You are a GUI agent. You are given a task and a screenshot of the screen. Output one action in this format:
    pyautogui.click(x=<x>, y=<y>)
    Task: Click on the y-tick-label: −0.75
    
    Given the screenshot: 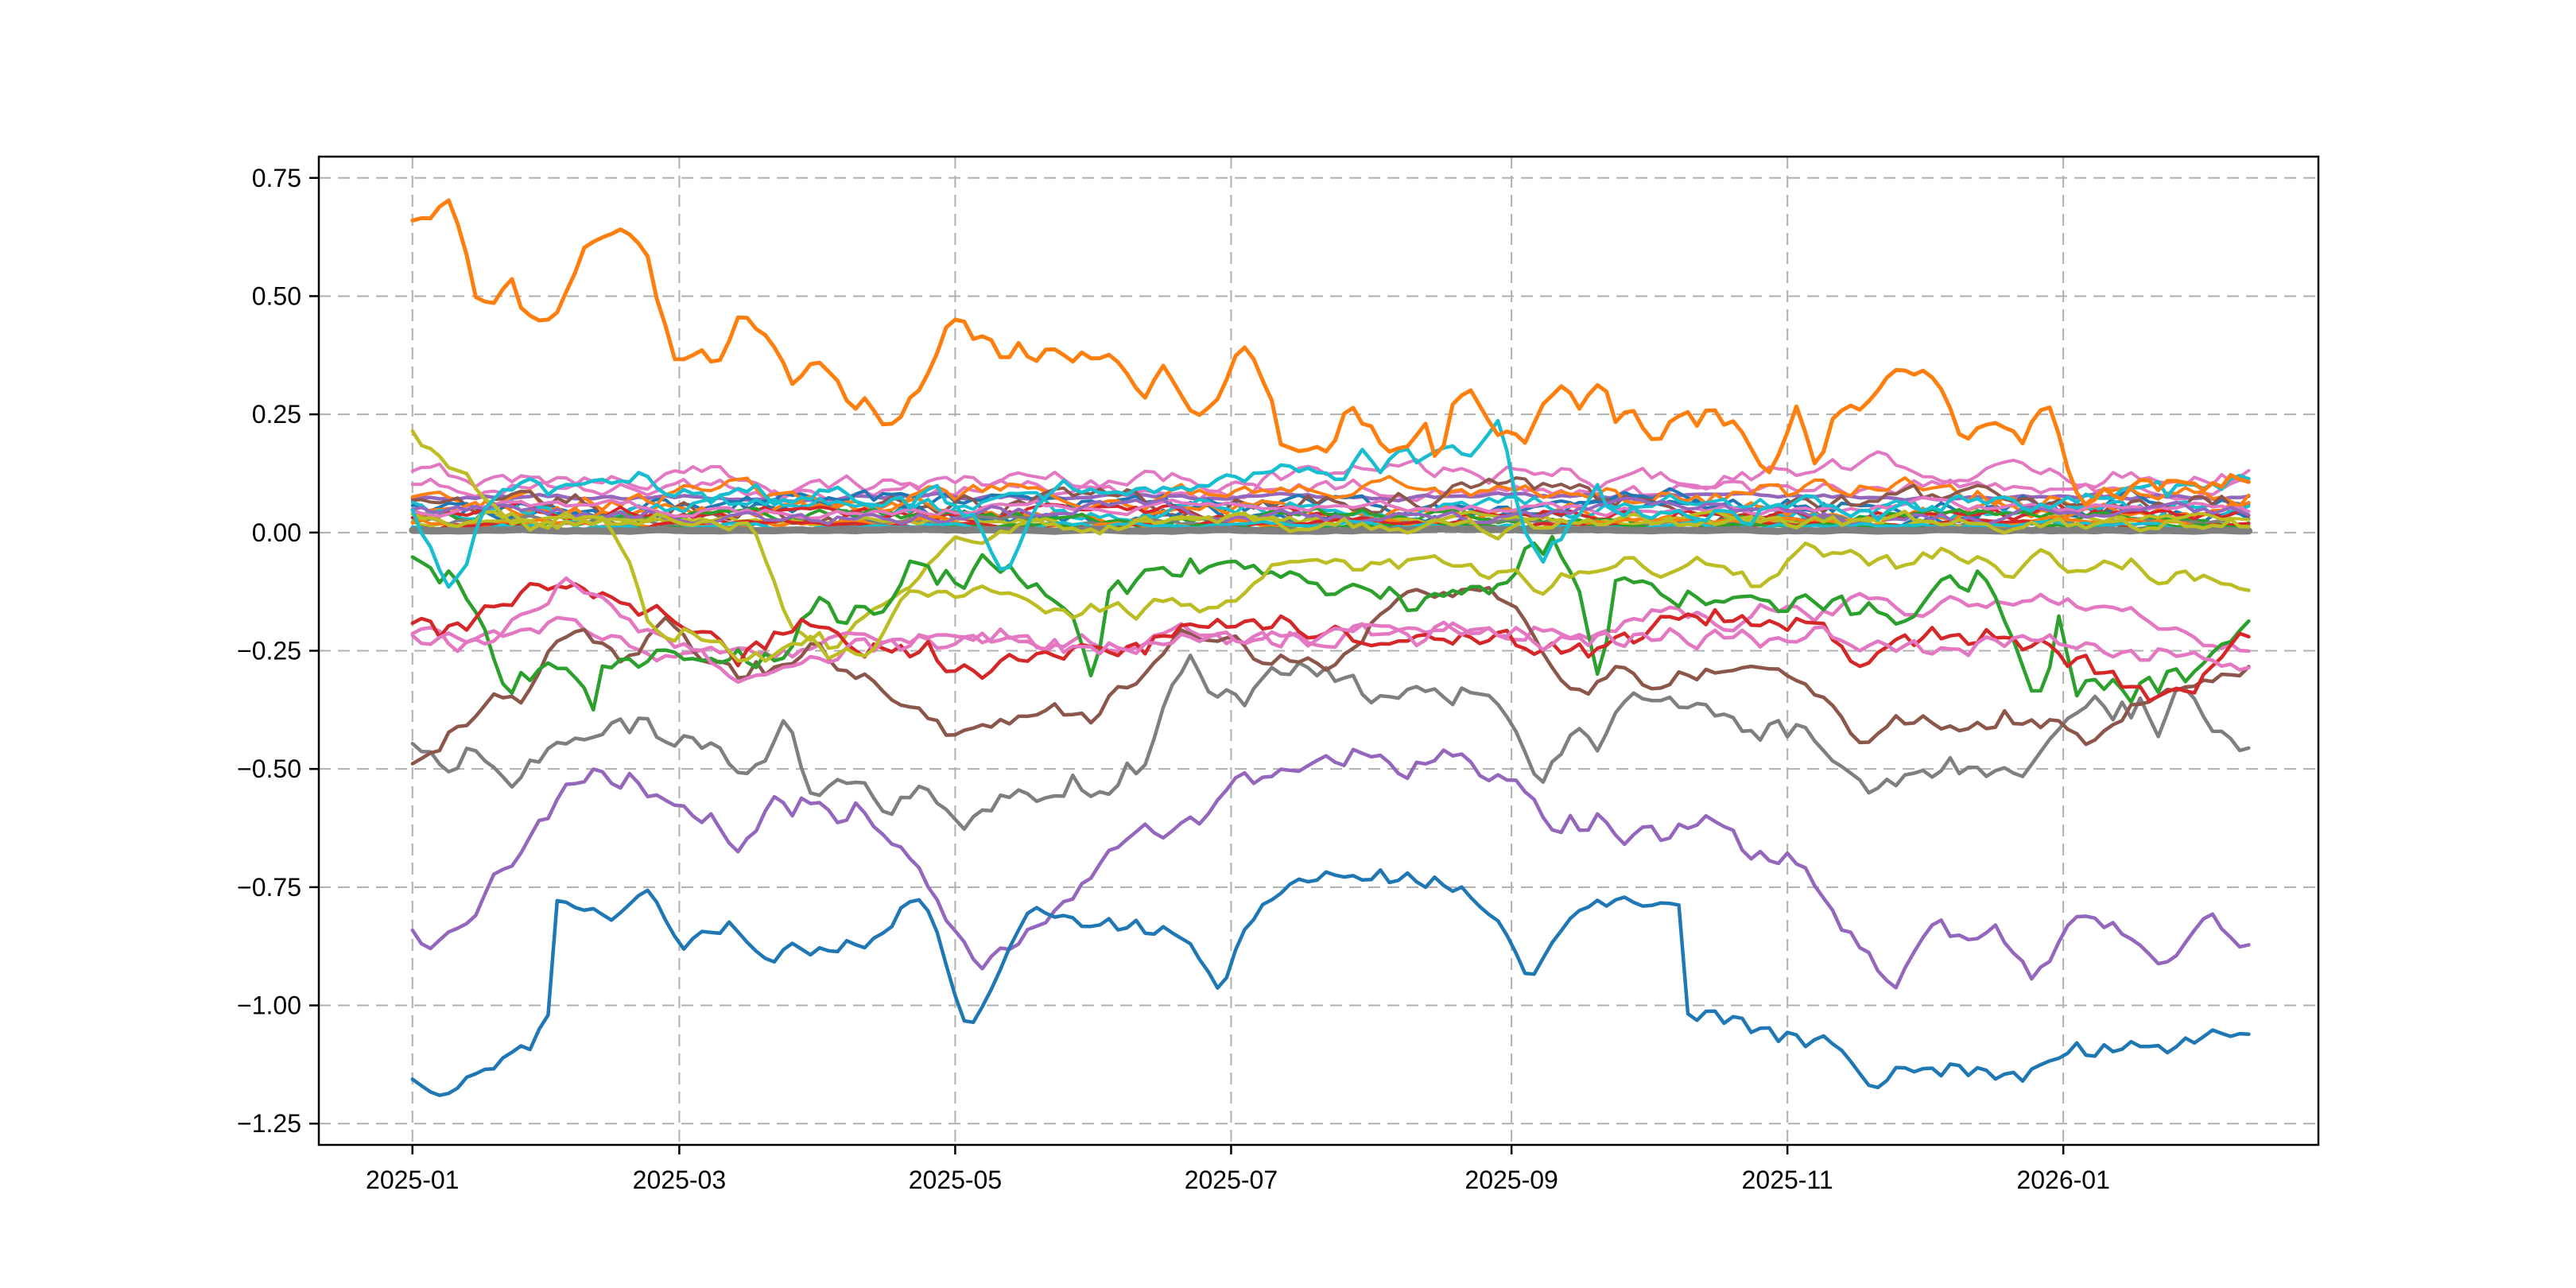 What is the action you would take?
    pyautogui.click(x=269, y=887)
    